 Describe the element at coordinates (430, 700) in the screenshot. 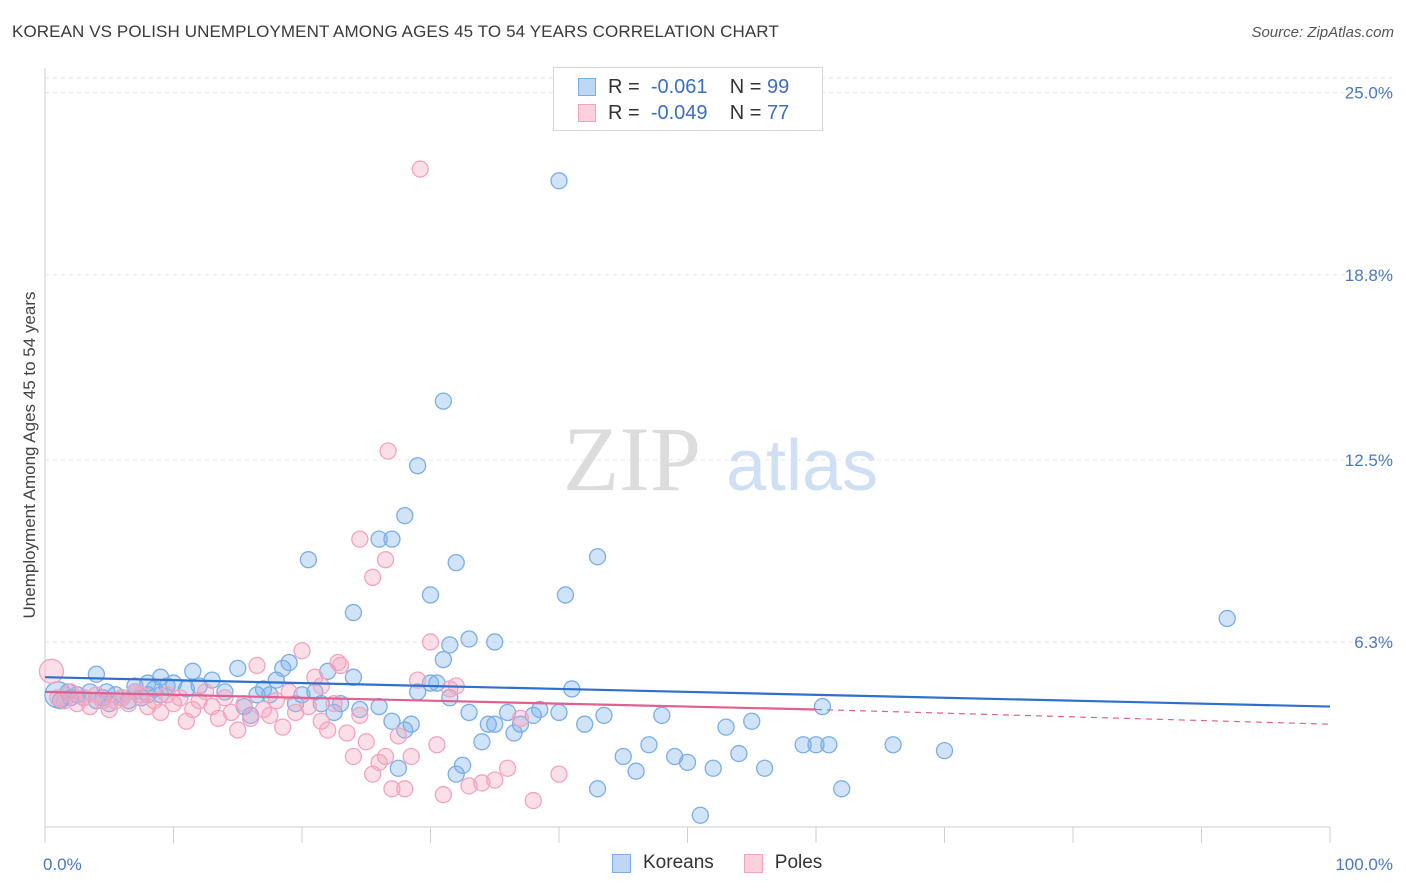

I see `poles-trend-line` at that location.